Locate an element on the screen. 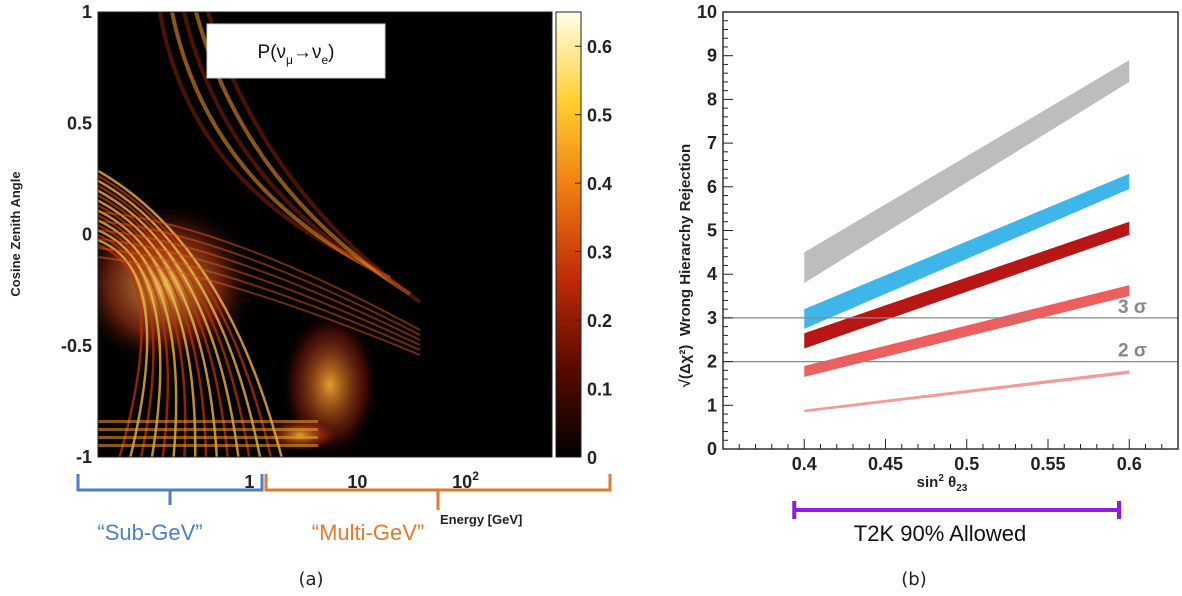  x-tick-label: 0.4 is located at coordinates (804, 464).